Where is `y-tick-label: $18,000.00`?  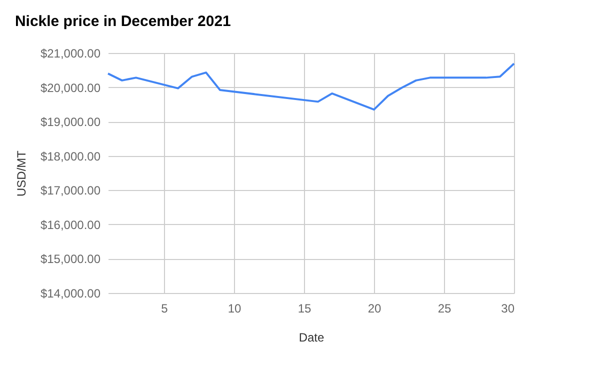
y-tick-label: $18,000.00 is located at coordinates (70, 156).